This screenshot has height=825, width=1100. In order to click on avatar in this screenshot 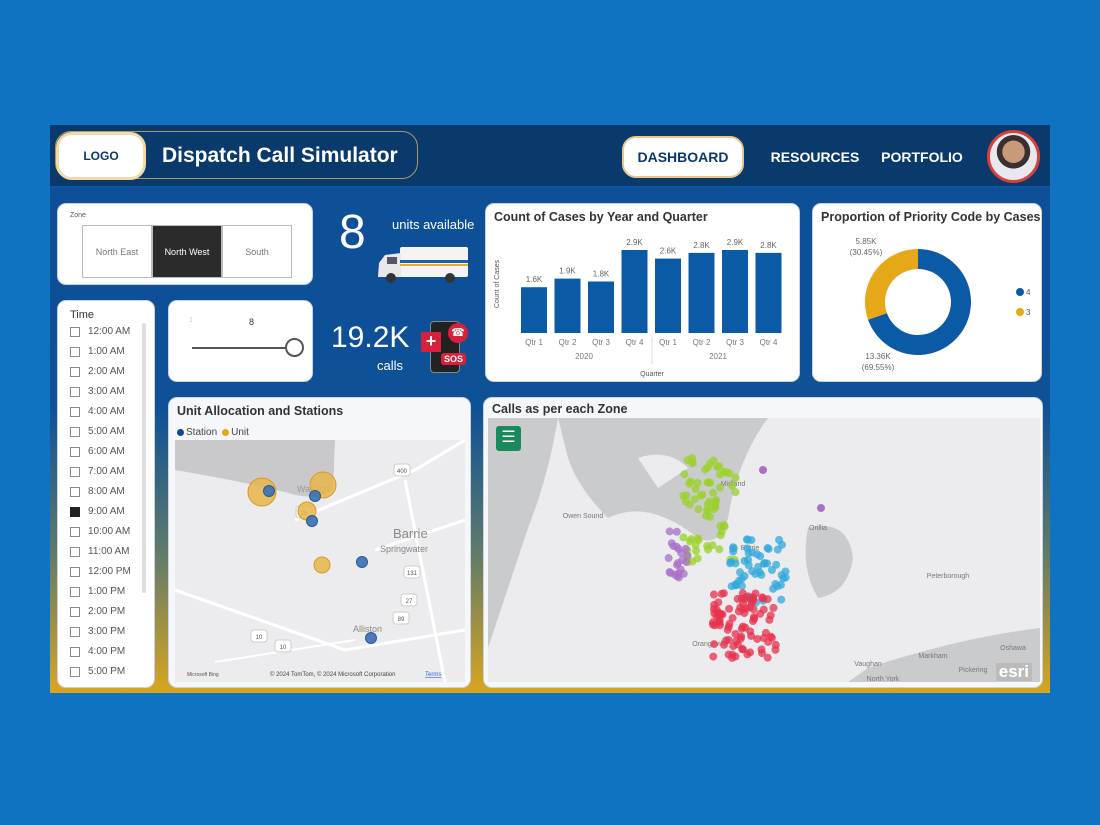, I will do `click(1013, 156)`.